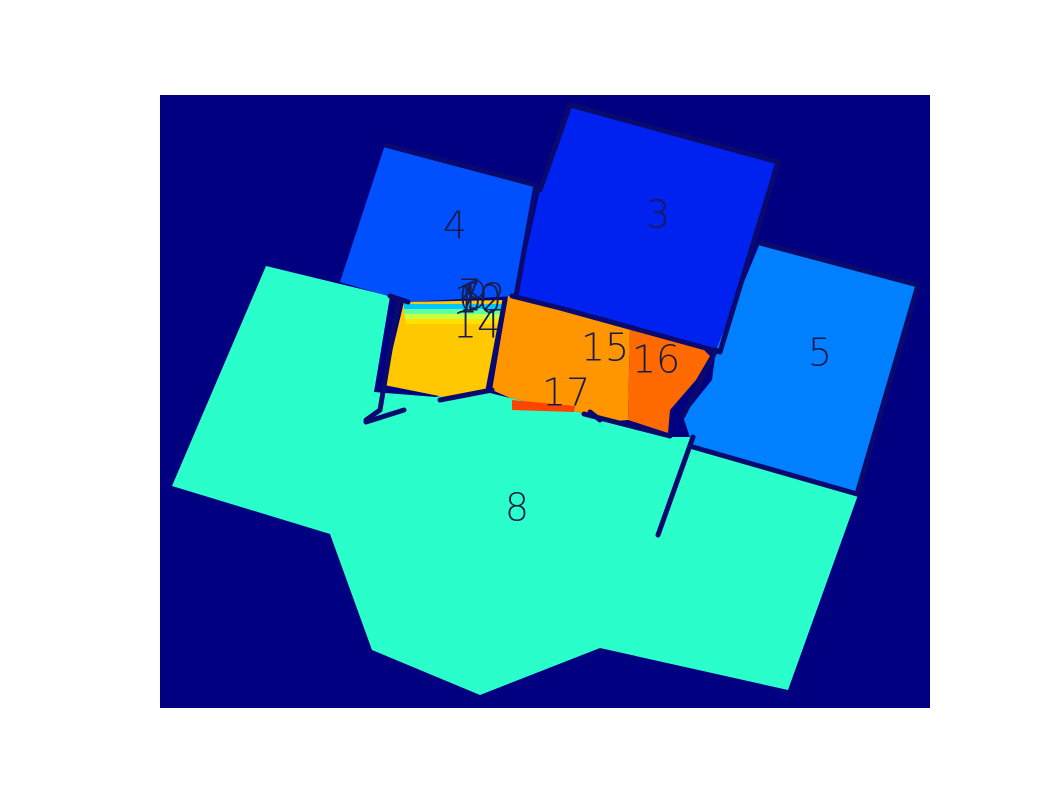 This screenshot has width=1062, height=796. I want to click on room-label-5: 5, so click(820, 353).